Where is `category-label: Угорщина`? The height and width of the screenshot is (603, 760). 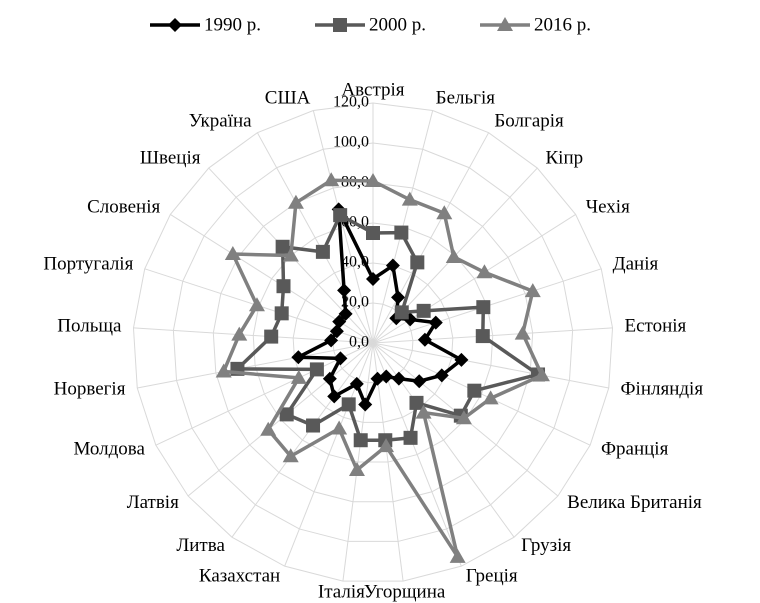 category-label: Угорщина is located at coordinates (405, 591).